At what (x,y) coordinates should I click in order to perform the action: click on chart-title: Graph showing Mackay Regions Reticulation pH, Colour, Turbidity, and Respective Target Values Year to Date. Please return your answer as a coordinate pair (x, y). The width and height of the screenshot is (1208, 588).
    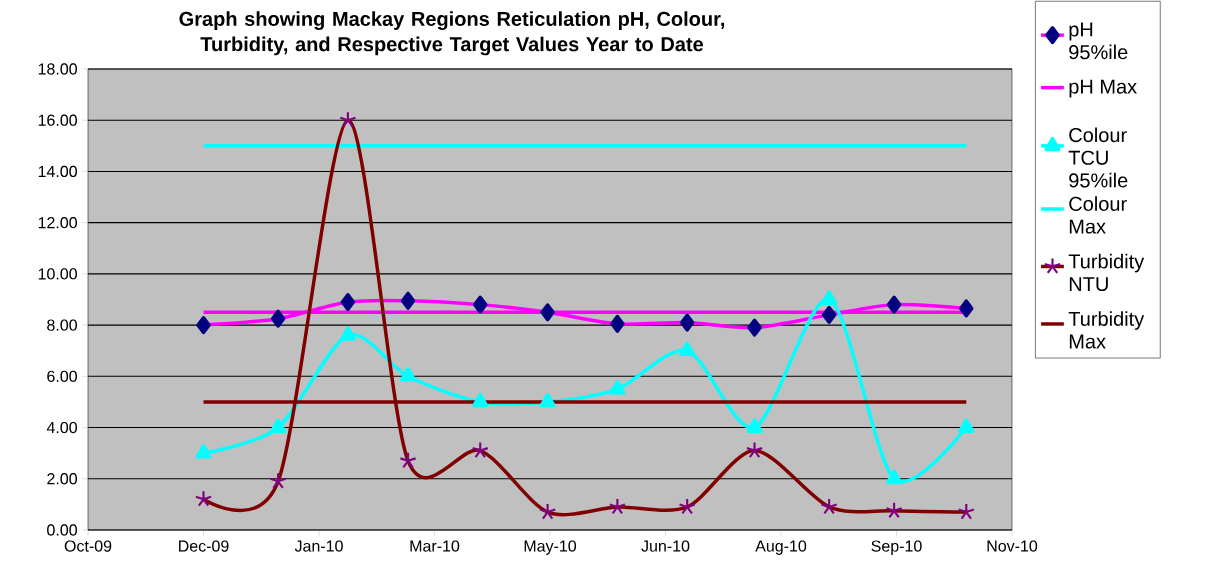
    Looking at the image, I should click on (452, 33).